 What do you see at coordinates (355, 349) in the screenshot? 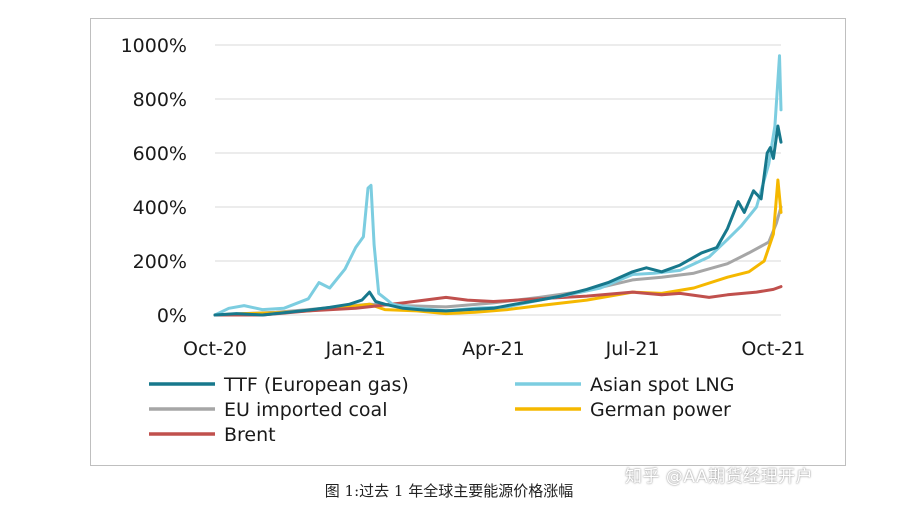
I see `x-tick-label: Jan-21` at bounding box center [355, 349].